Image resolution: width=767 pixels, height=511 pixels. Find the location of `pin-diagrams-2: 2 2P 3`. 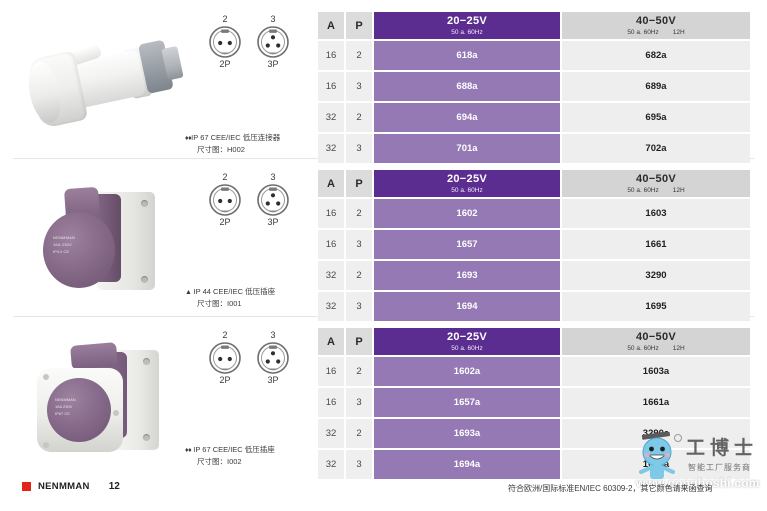

pin-diagrams-2: 2 2P 3 is located at coordinates (255, 203).